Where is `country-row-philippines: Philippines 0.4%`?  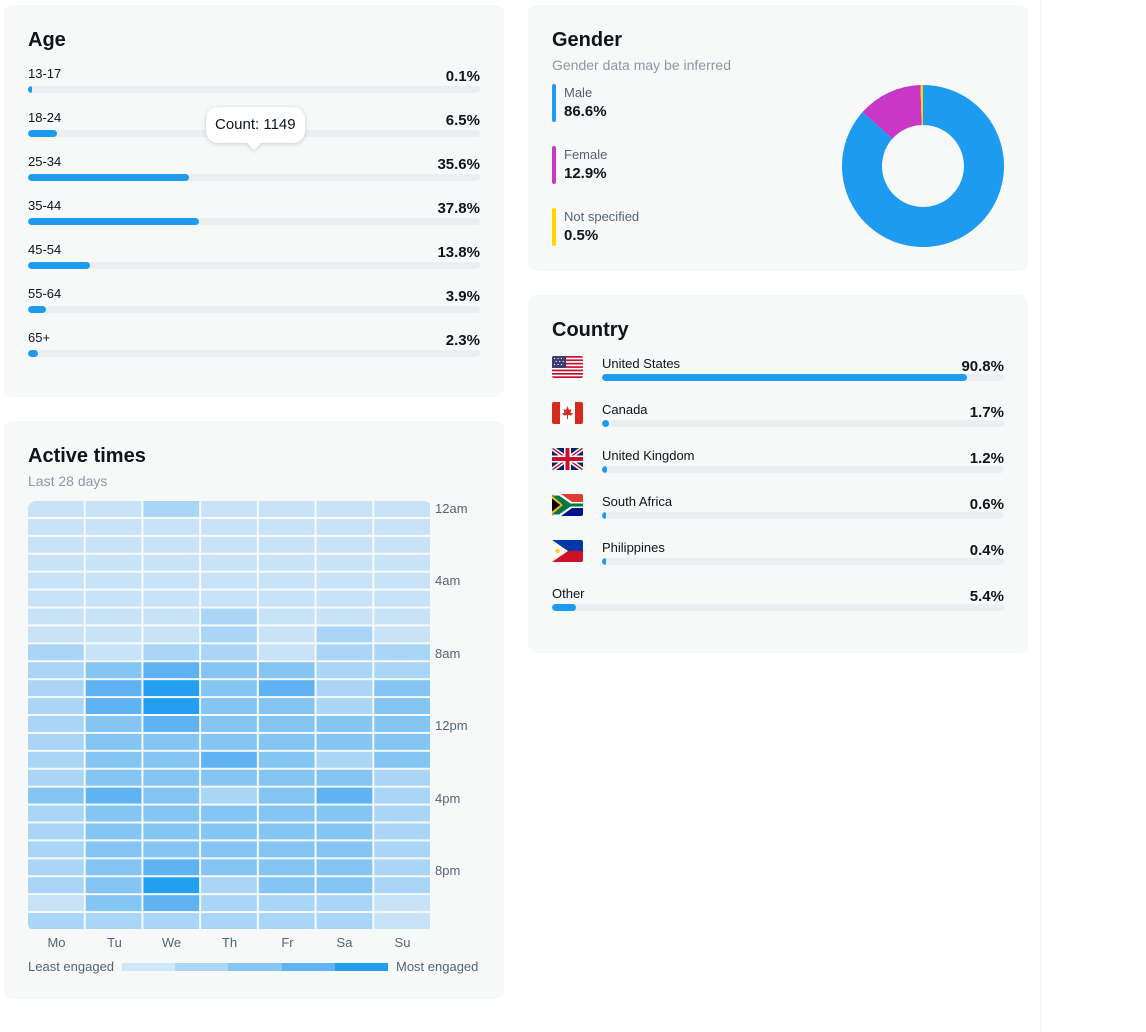 country-row-philippines: Philippines 0.4% is located at coordinates (778, 560).